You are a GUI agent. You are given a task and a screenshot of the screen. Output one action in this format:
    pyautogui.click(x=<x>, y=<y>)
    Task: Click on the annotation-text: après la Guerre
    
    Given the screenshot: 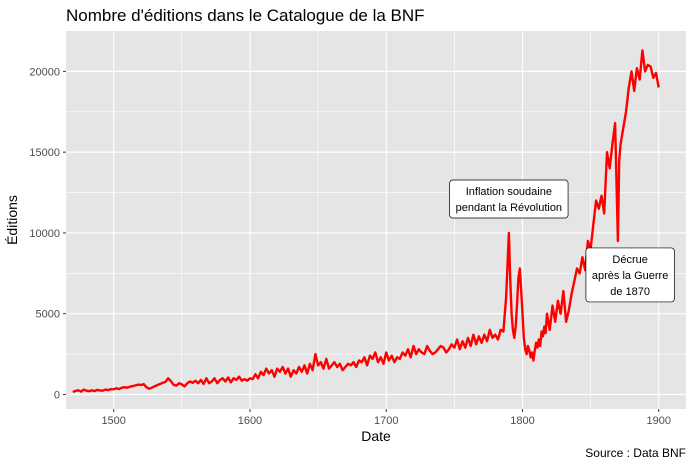 What is the action you would take?
    pyautogui.click(x=630, y=276)
    